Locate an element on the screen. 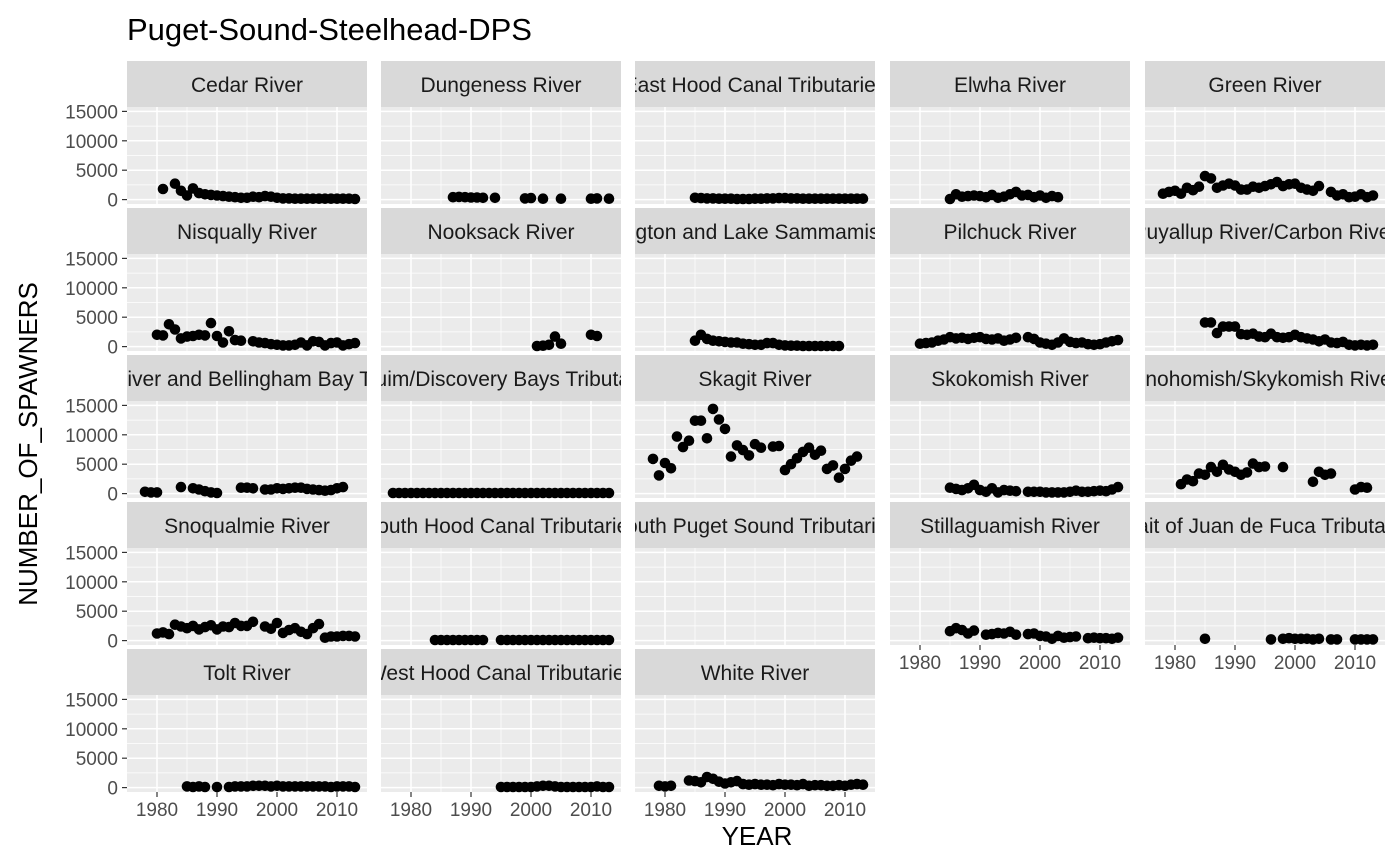 The height and width of the screenshot is (866, 1400). x-axis-label: YEAR is located at coordinates (757, 836).